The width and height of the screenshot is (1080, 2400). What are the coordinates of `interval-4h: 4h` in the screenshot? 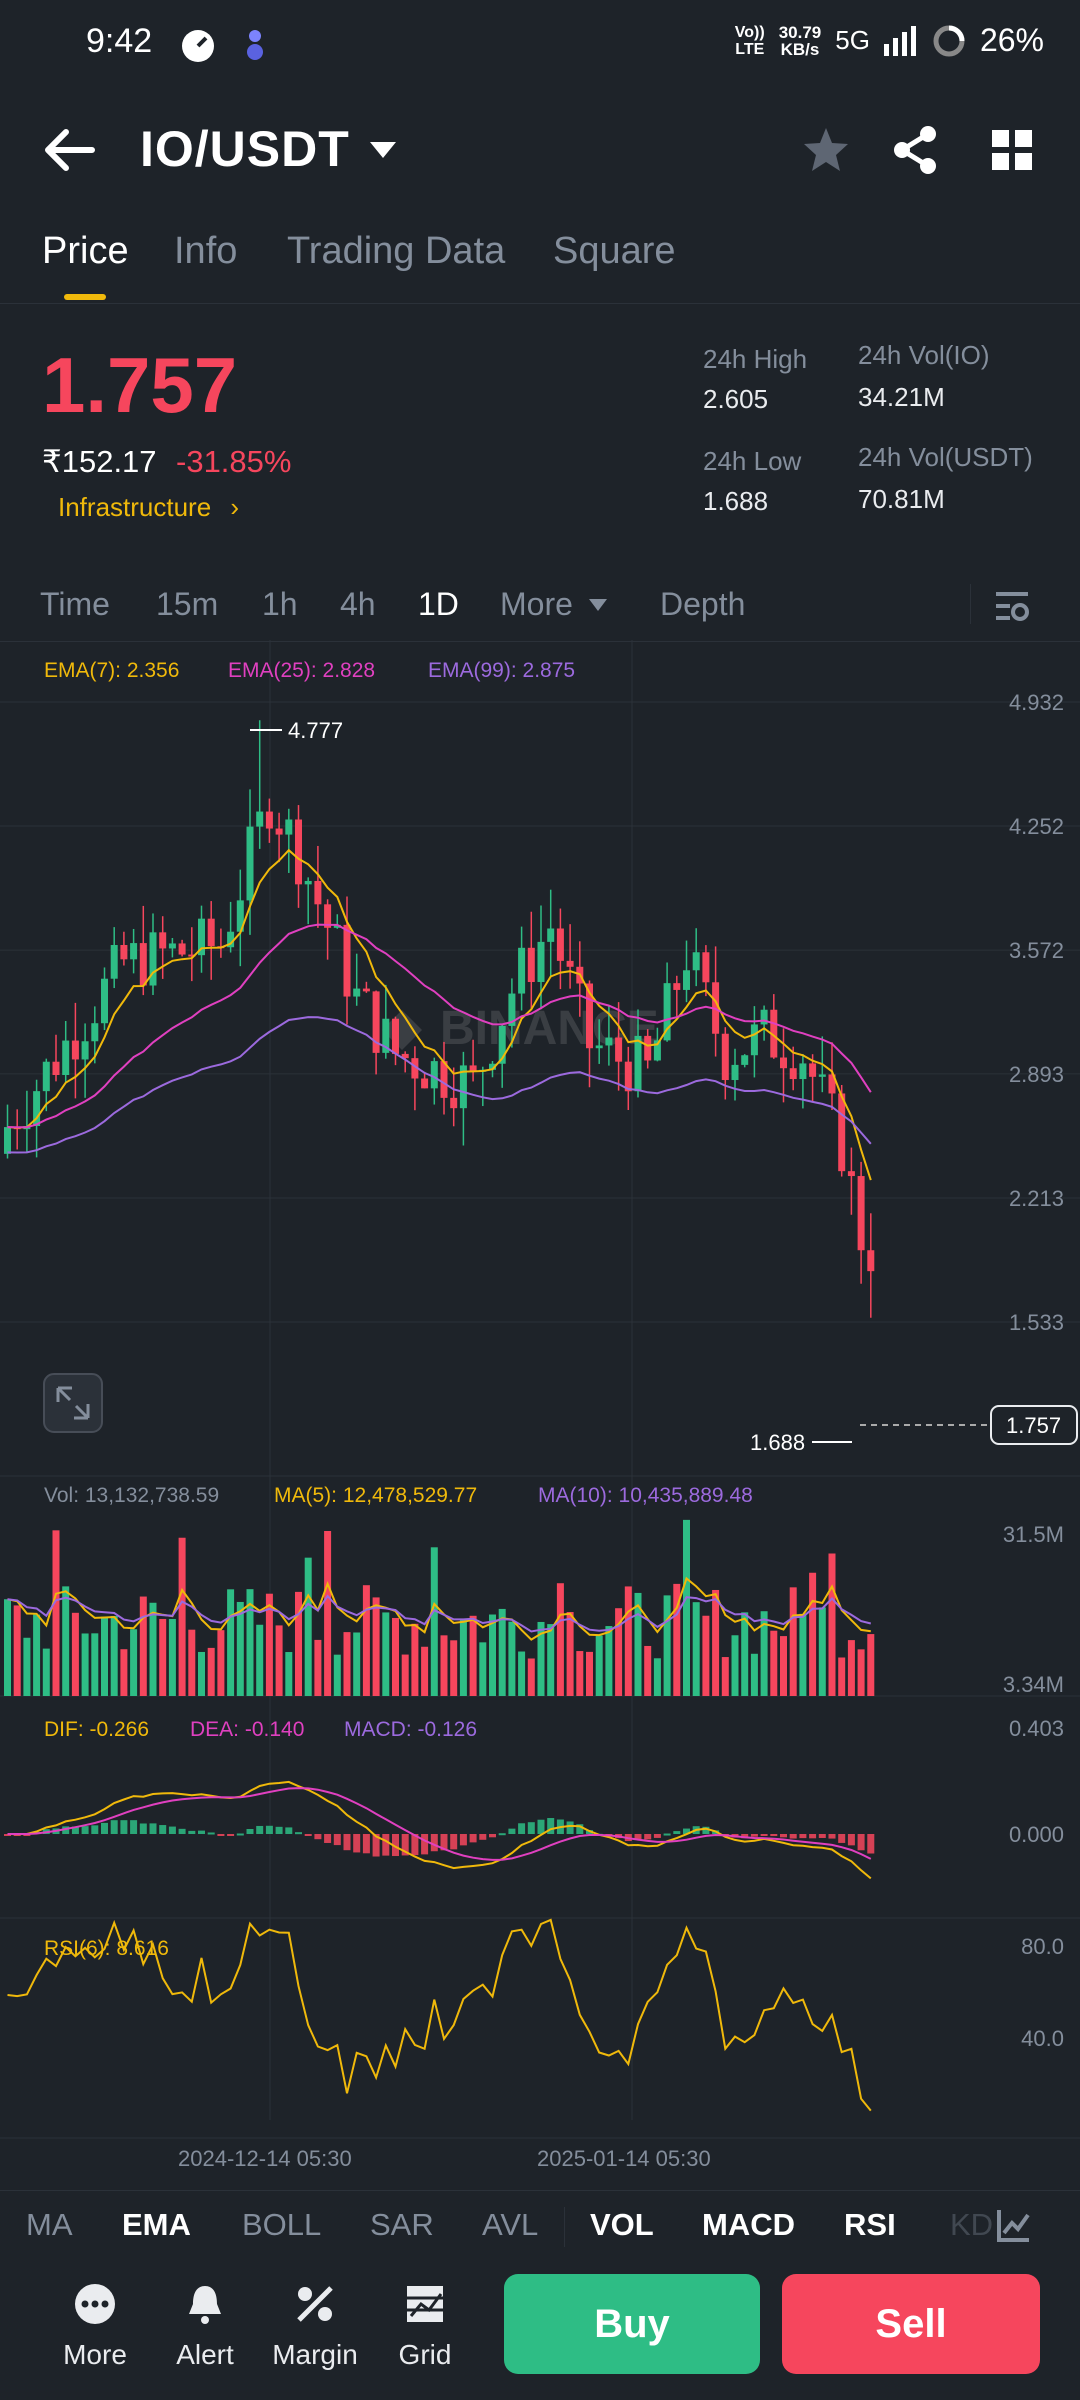 It's located at (358, 604).